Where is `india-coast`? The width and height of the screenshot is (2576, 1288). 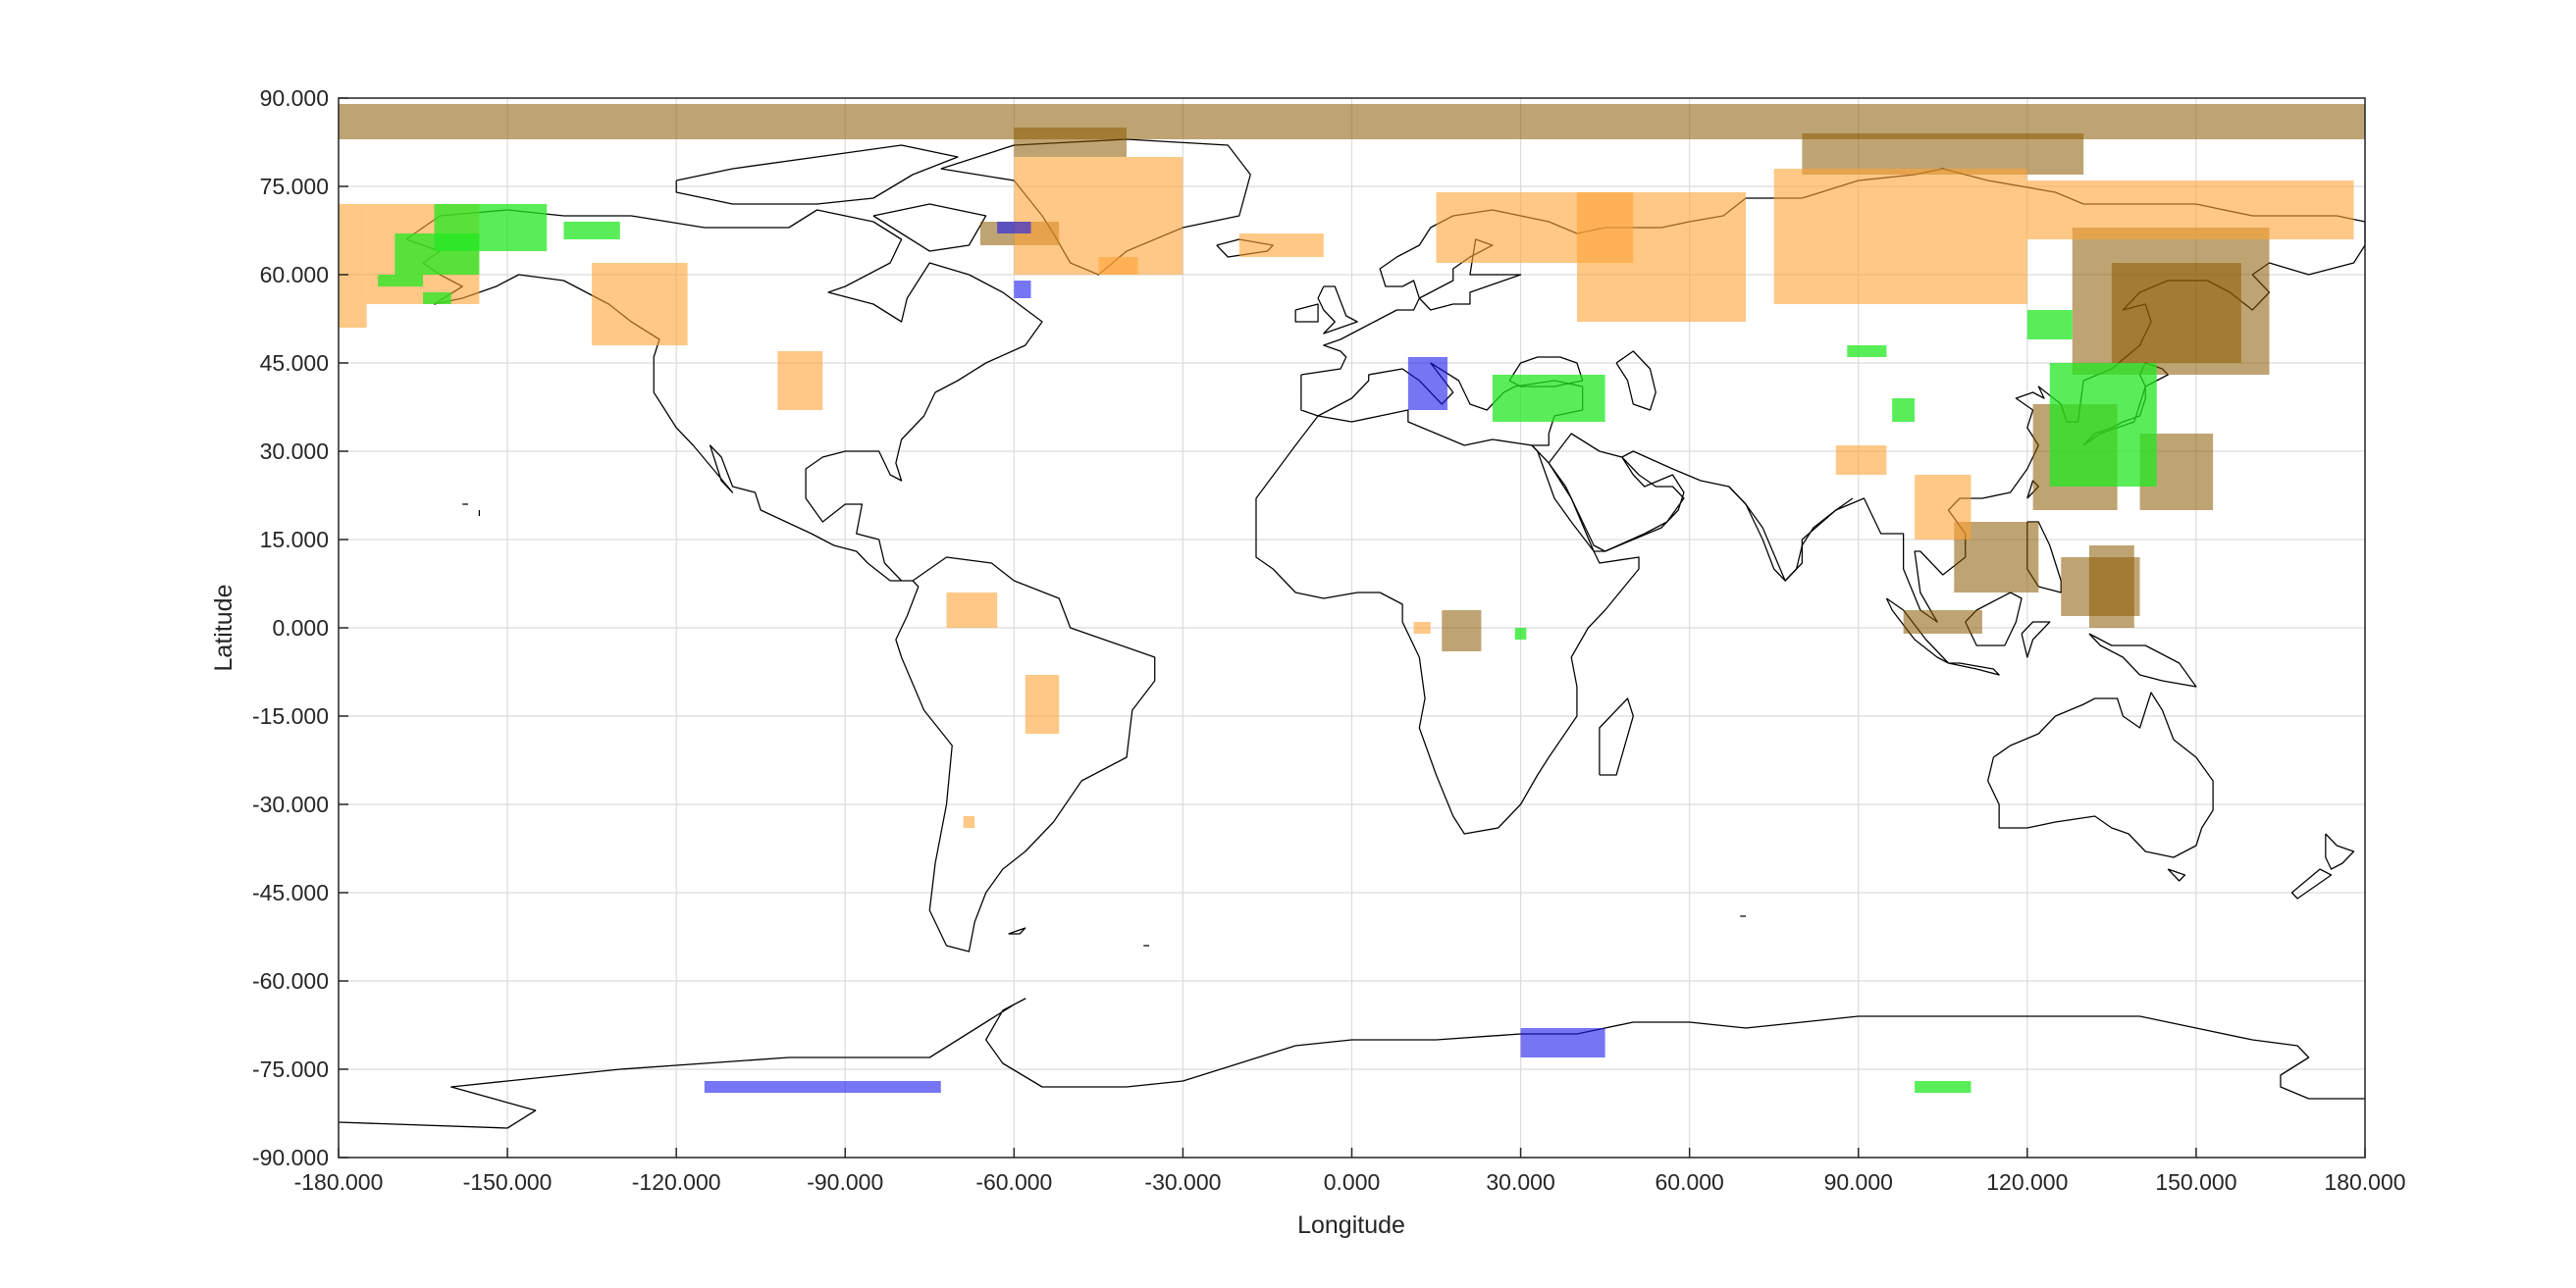
india-coast is located at coordinates (1791, 534).